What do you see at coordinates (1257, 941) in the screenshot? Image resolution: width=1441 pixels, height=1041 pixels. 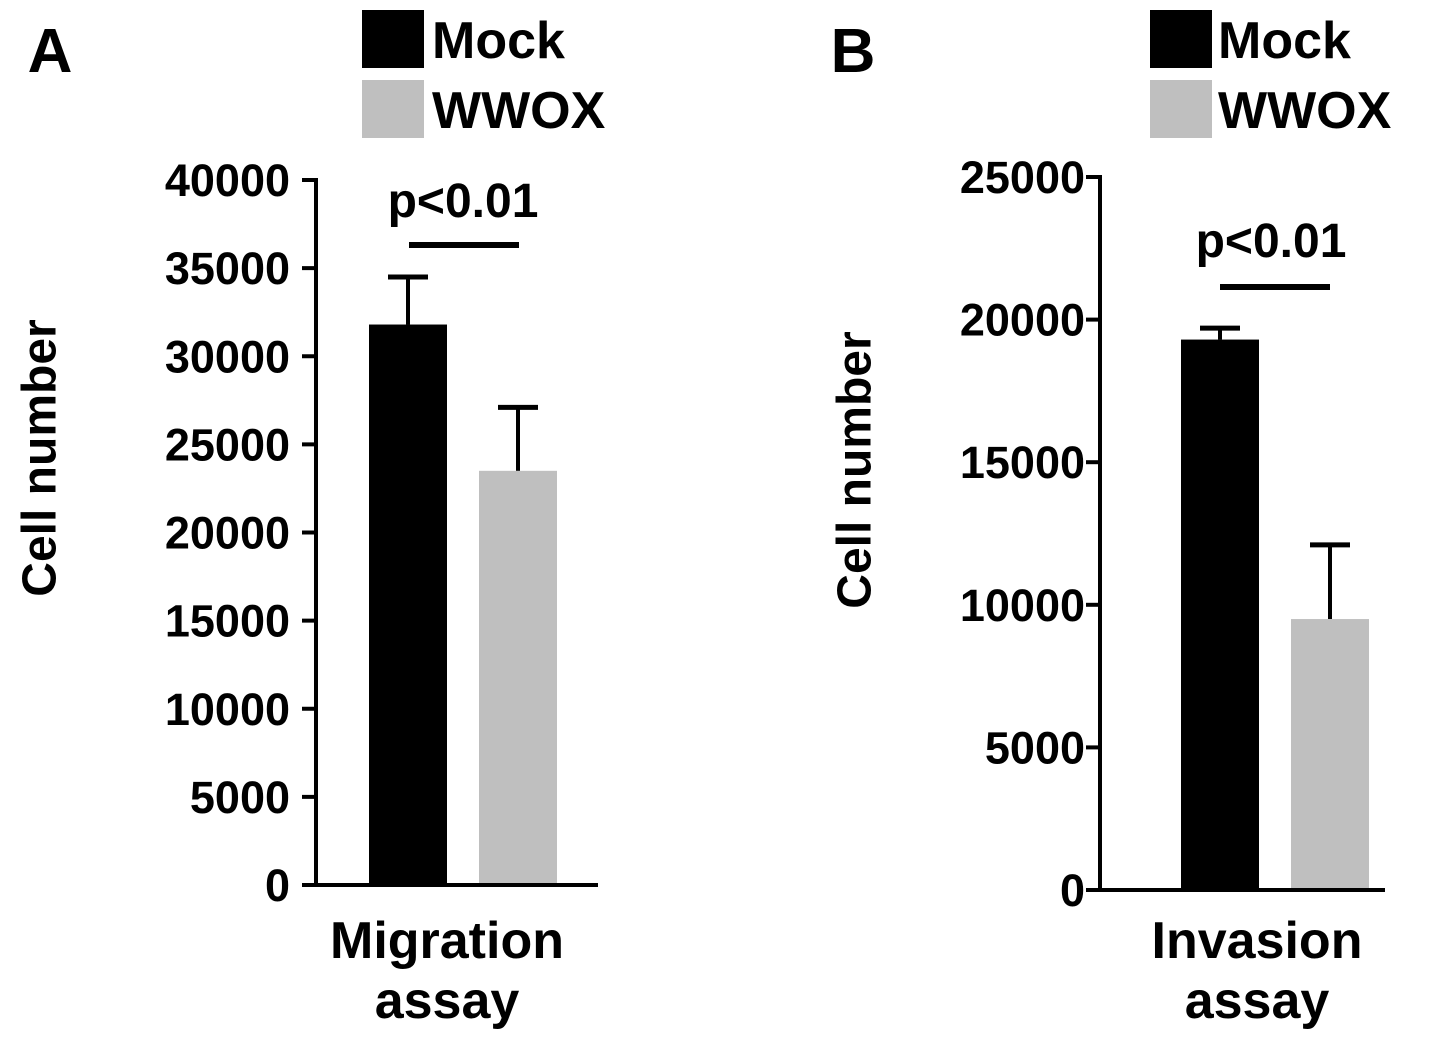 I see `x-axis-label-line1: Invasion` at bounding box center [1257, 941].